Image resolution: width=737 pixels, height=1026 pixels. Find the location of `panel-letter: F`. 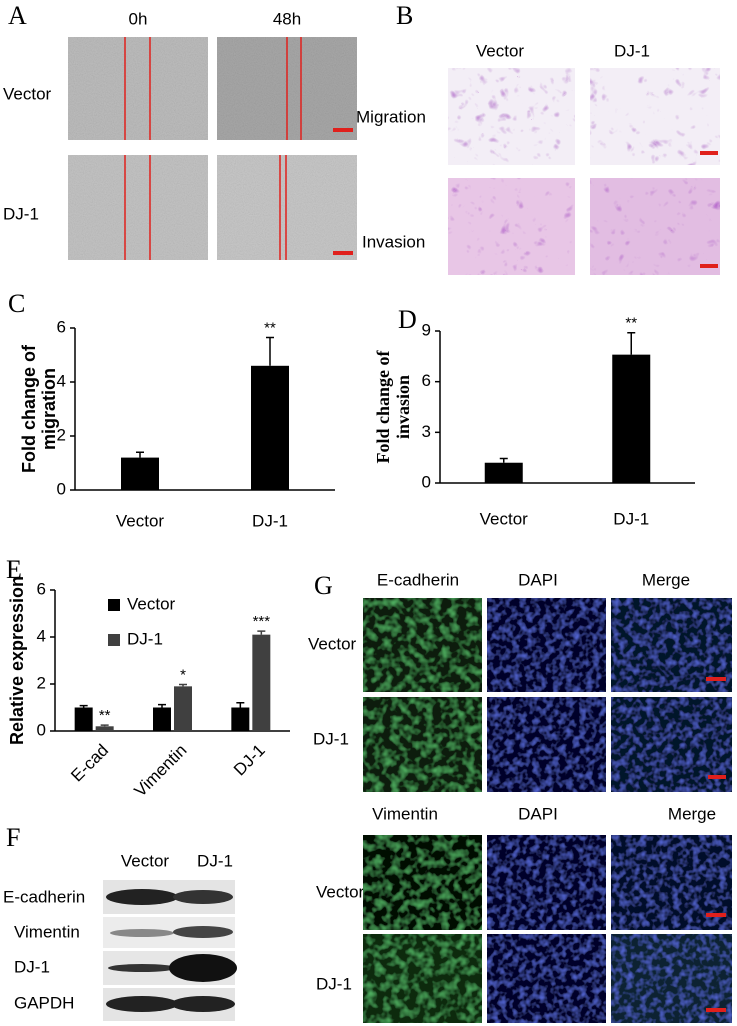

panel-letter: F is located at coordinates (13, 837).